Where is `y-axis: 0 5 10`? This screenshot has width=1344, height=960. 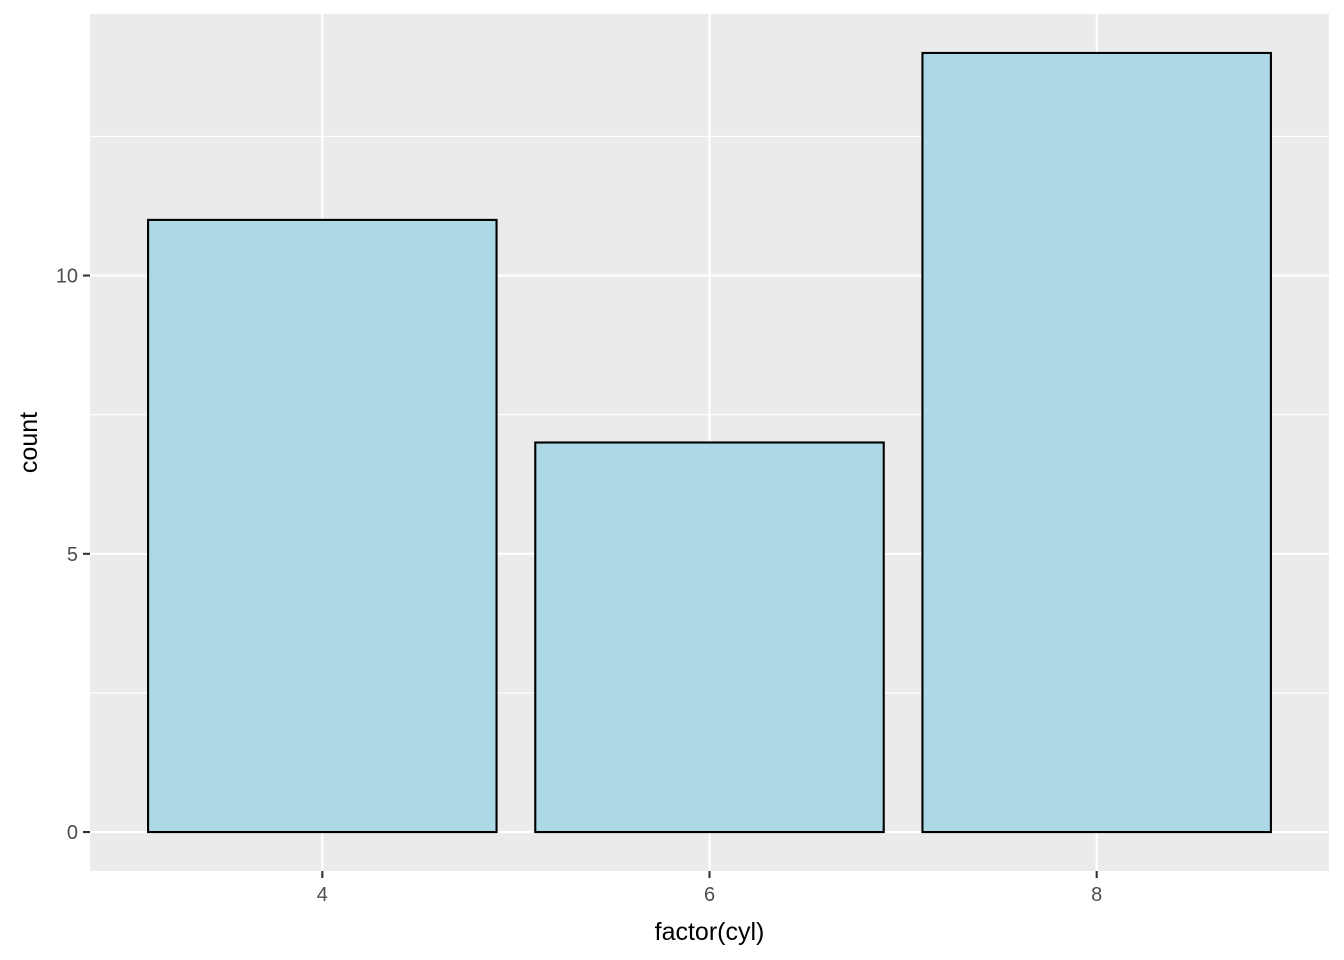 y-axis: 0 5 10 is located at coordinates (73, 555).